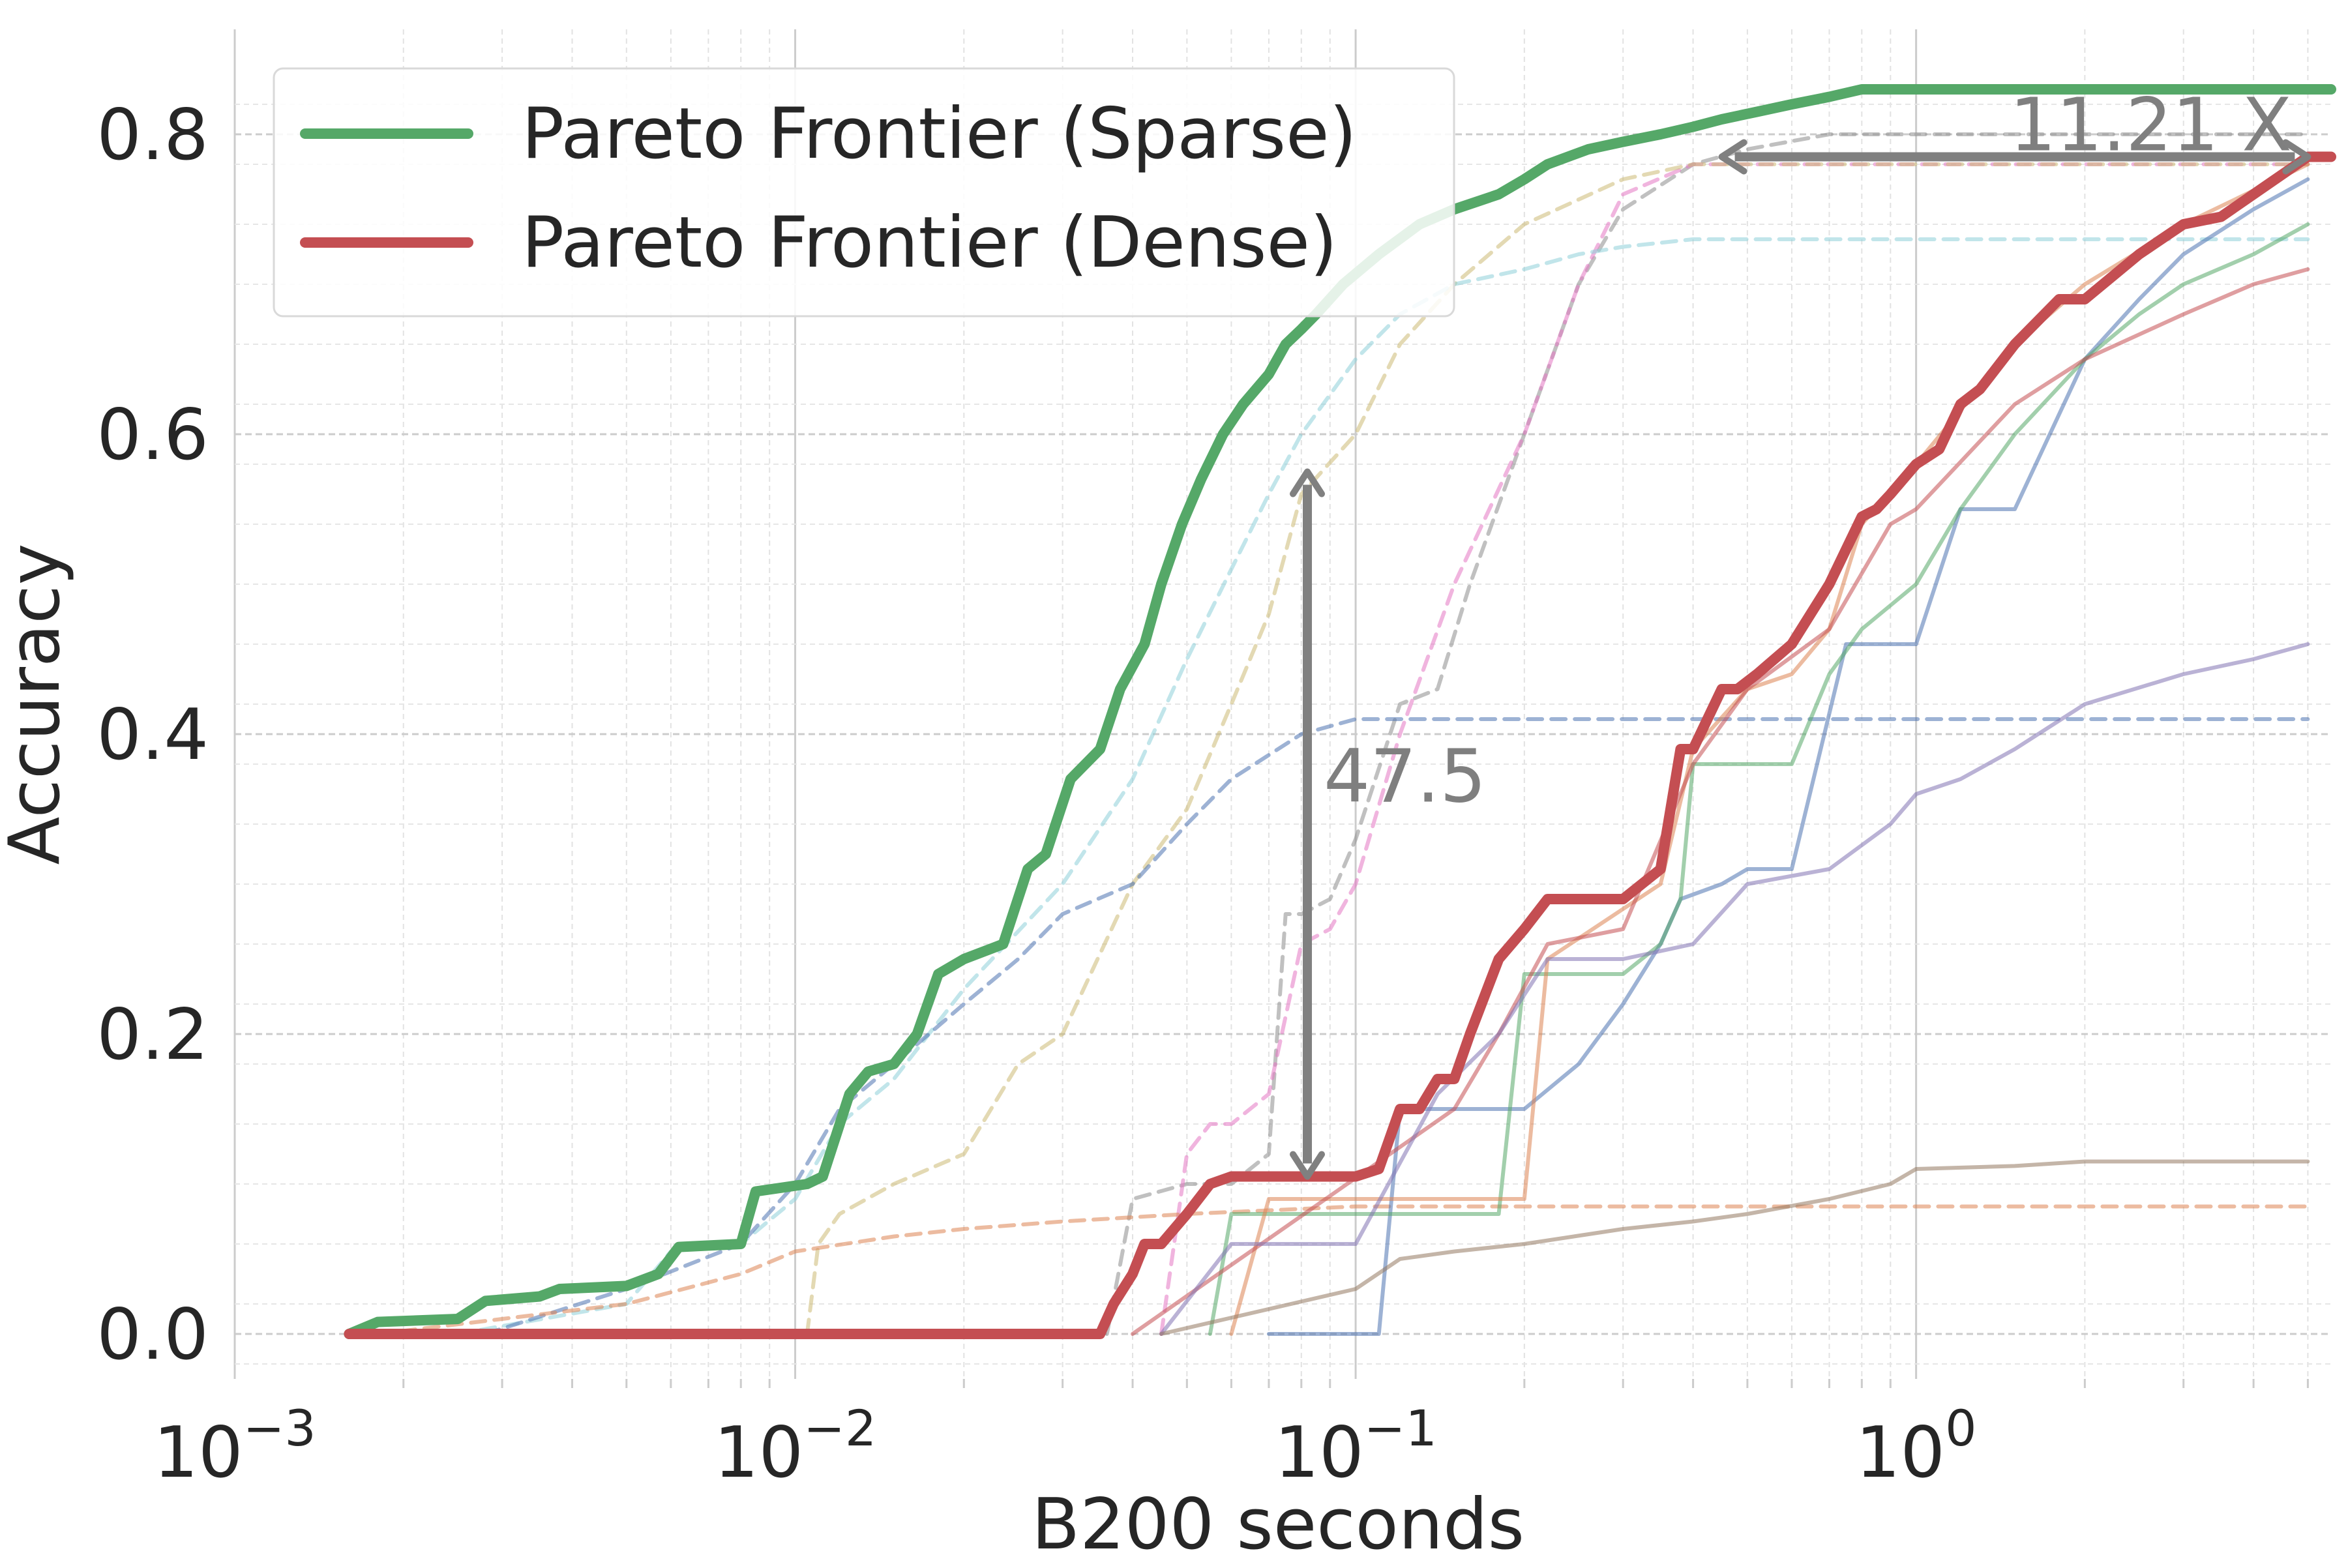 The width and height of the screenshot is (2348, 1568). Describe the element at coordinates (153, 1335) in the screenshot. I see `y-tick-label: 0.0` at that location.